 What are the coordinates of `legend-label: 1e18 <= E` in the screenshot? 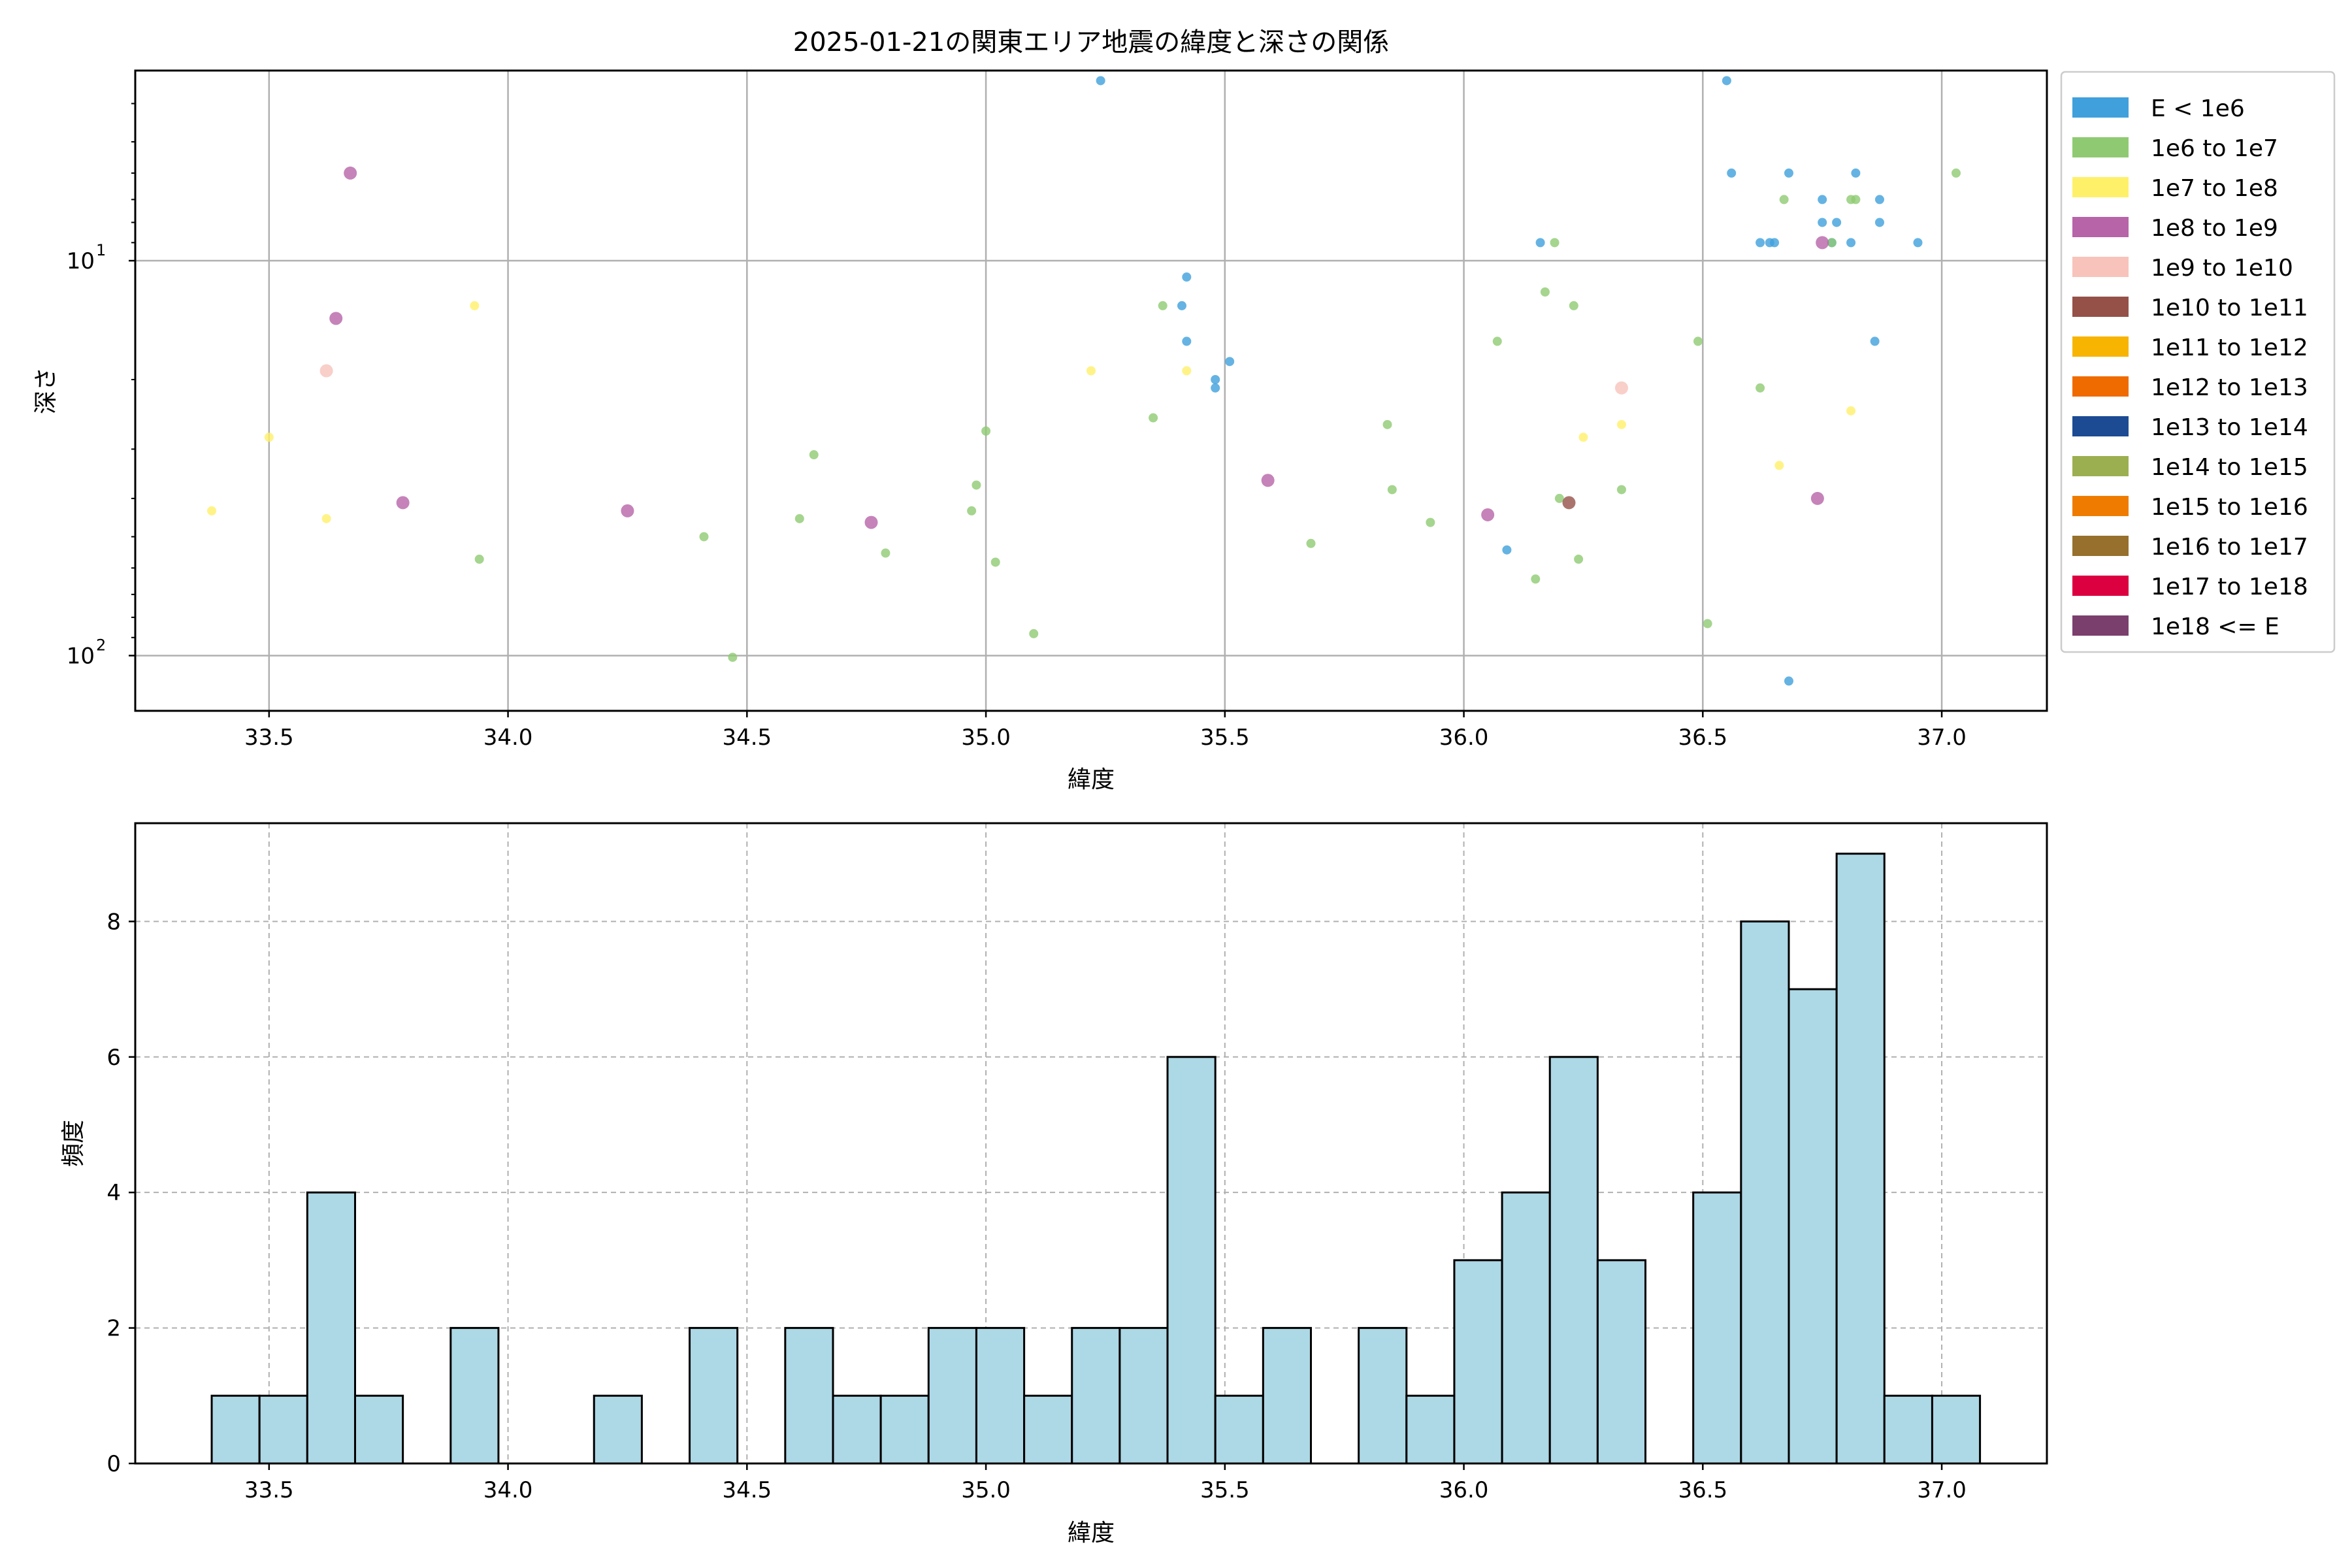 It's located at (2215, 626).